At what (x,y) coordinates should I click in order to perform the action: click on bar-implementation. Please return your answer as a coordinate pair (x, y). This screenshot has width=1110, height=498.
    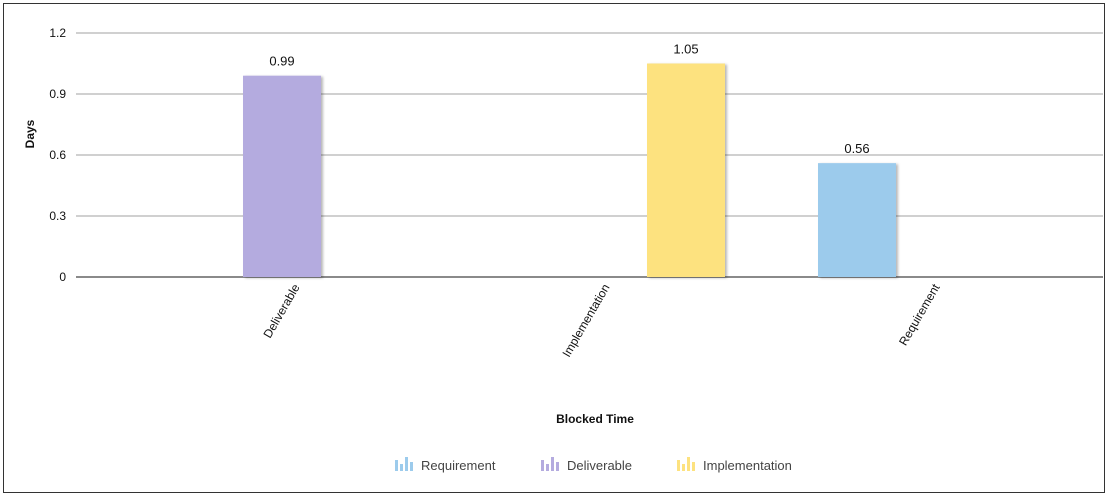
    Looking at the image, I should click on (686, 170).